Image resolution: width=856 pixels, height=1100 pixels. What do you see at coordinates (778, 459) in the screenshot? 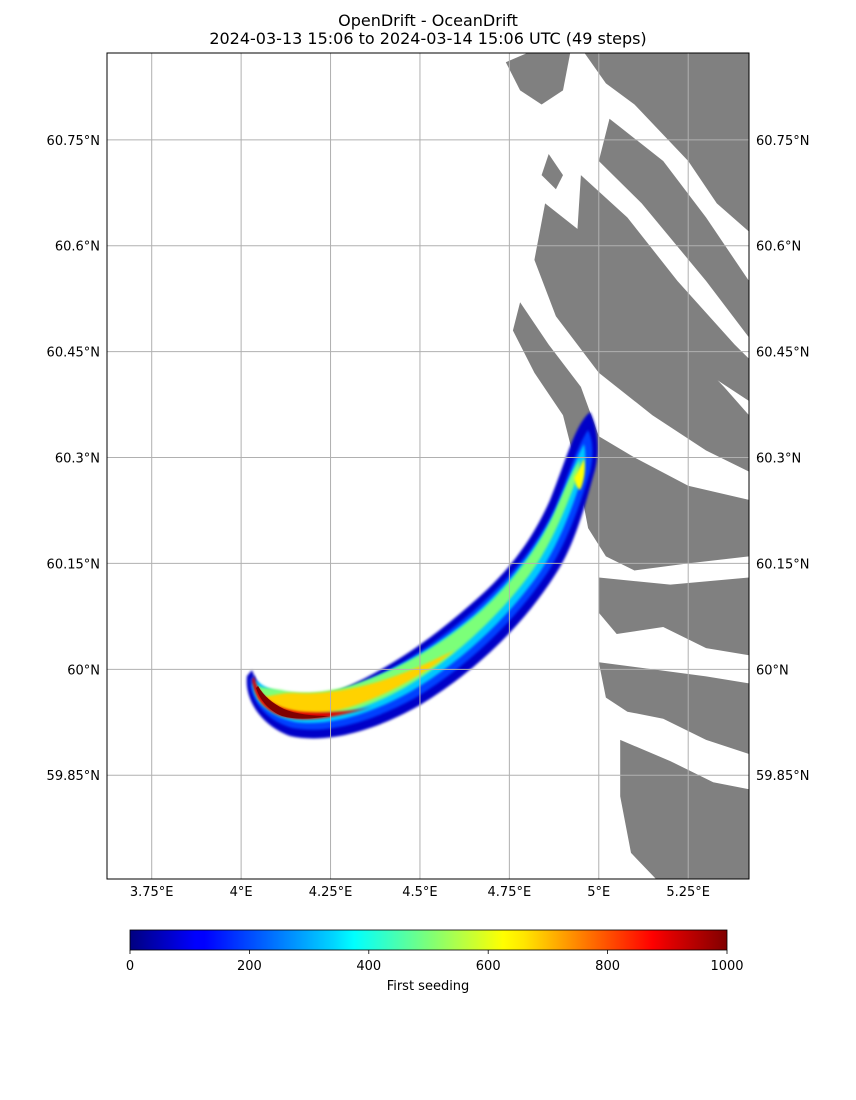
I see `lat-tick-label-right: 60.3°N` at bounding box center [778, 459].